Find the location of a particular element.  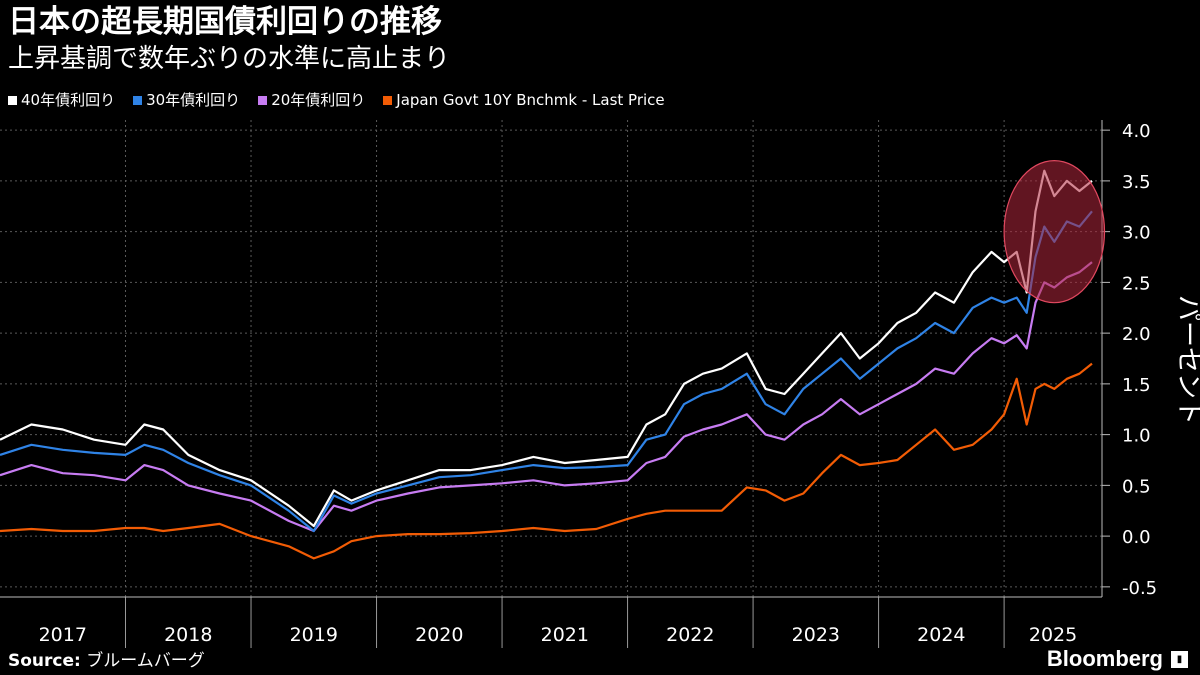

legend-item-10y: Japan Govt 10Y Bnchmk - Last Price is located at coordinates (524, 100).